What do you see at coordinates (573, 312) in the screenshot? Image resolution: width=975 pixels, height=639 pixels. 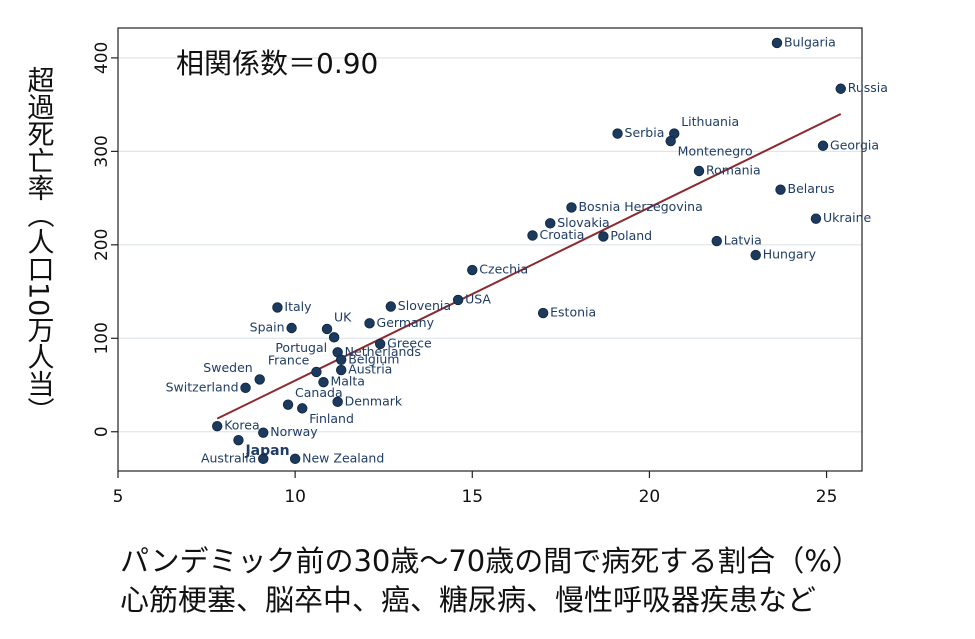 I see `point-label: Estonia` at bounding box center [573, 312].